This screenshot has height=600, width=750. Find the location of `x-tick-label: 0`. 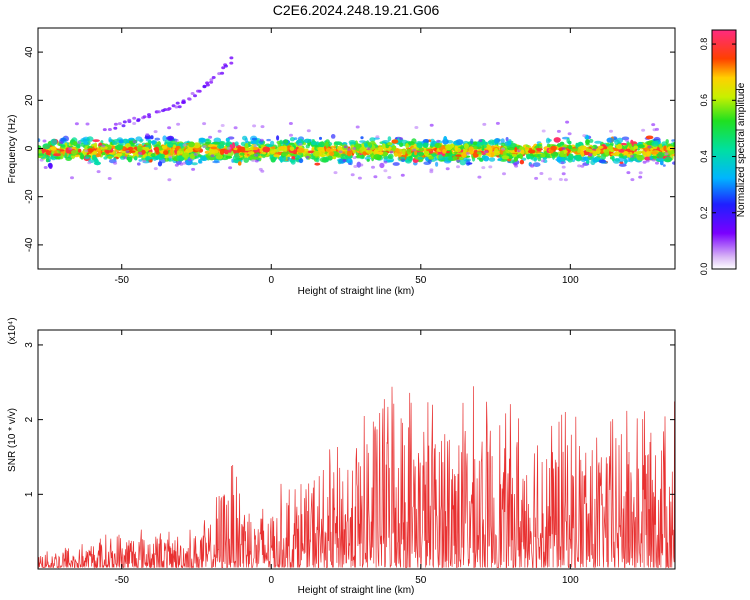

x-tick-label: 0 is located at coordinates (271, 280).